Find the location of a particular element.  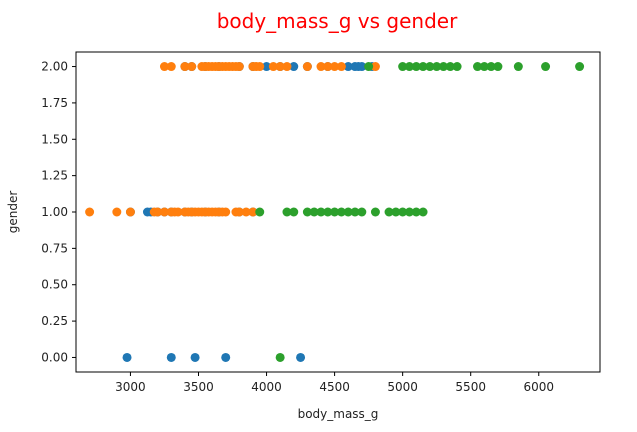

y-tick-label: 0.50 is located at coordinates (54, 285).